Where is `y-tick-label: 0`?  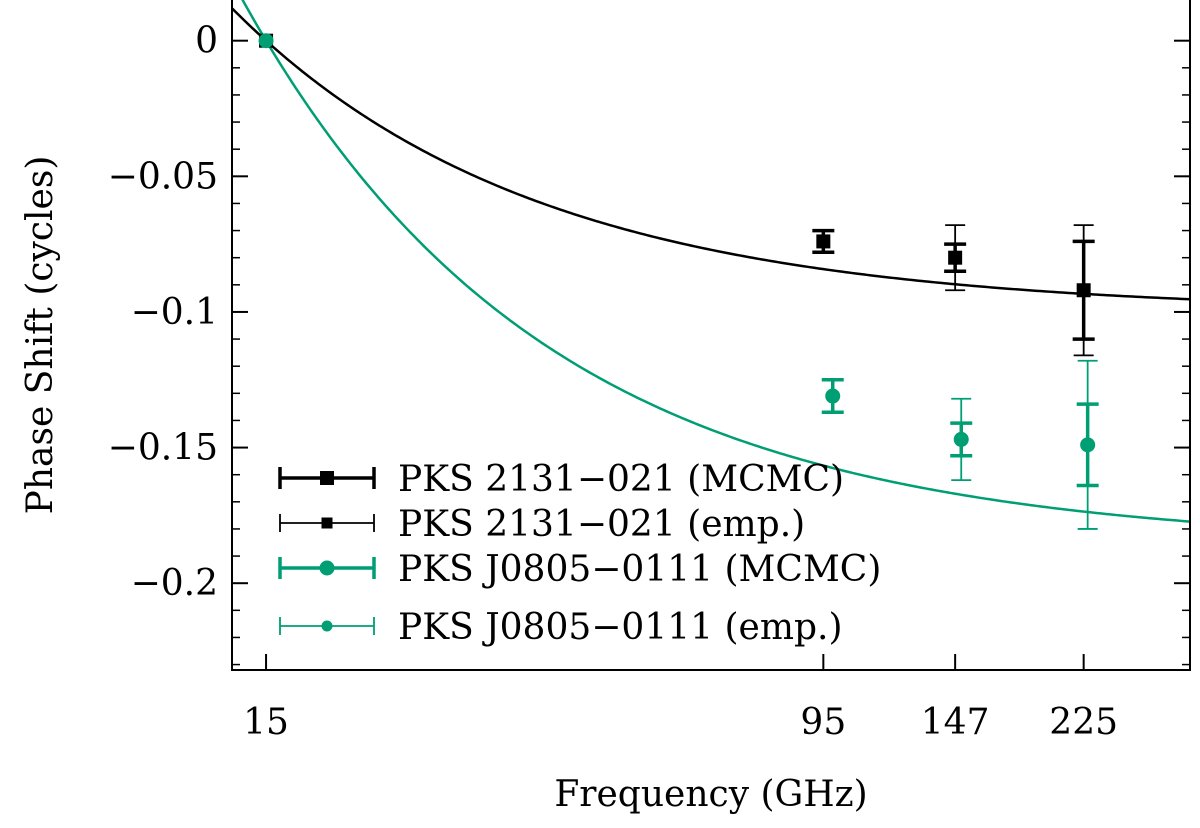 y-tick-label: 0 is located at coordinates (206, 41).